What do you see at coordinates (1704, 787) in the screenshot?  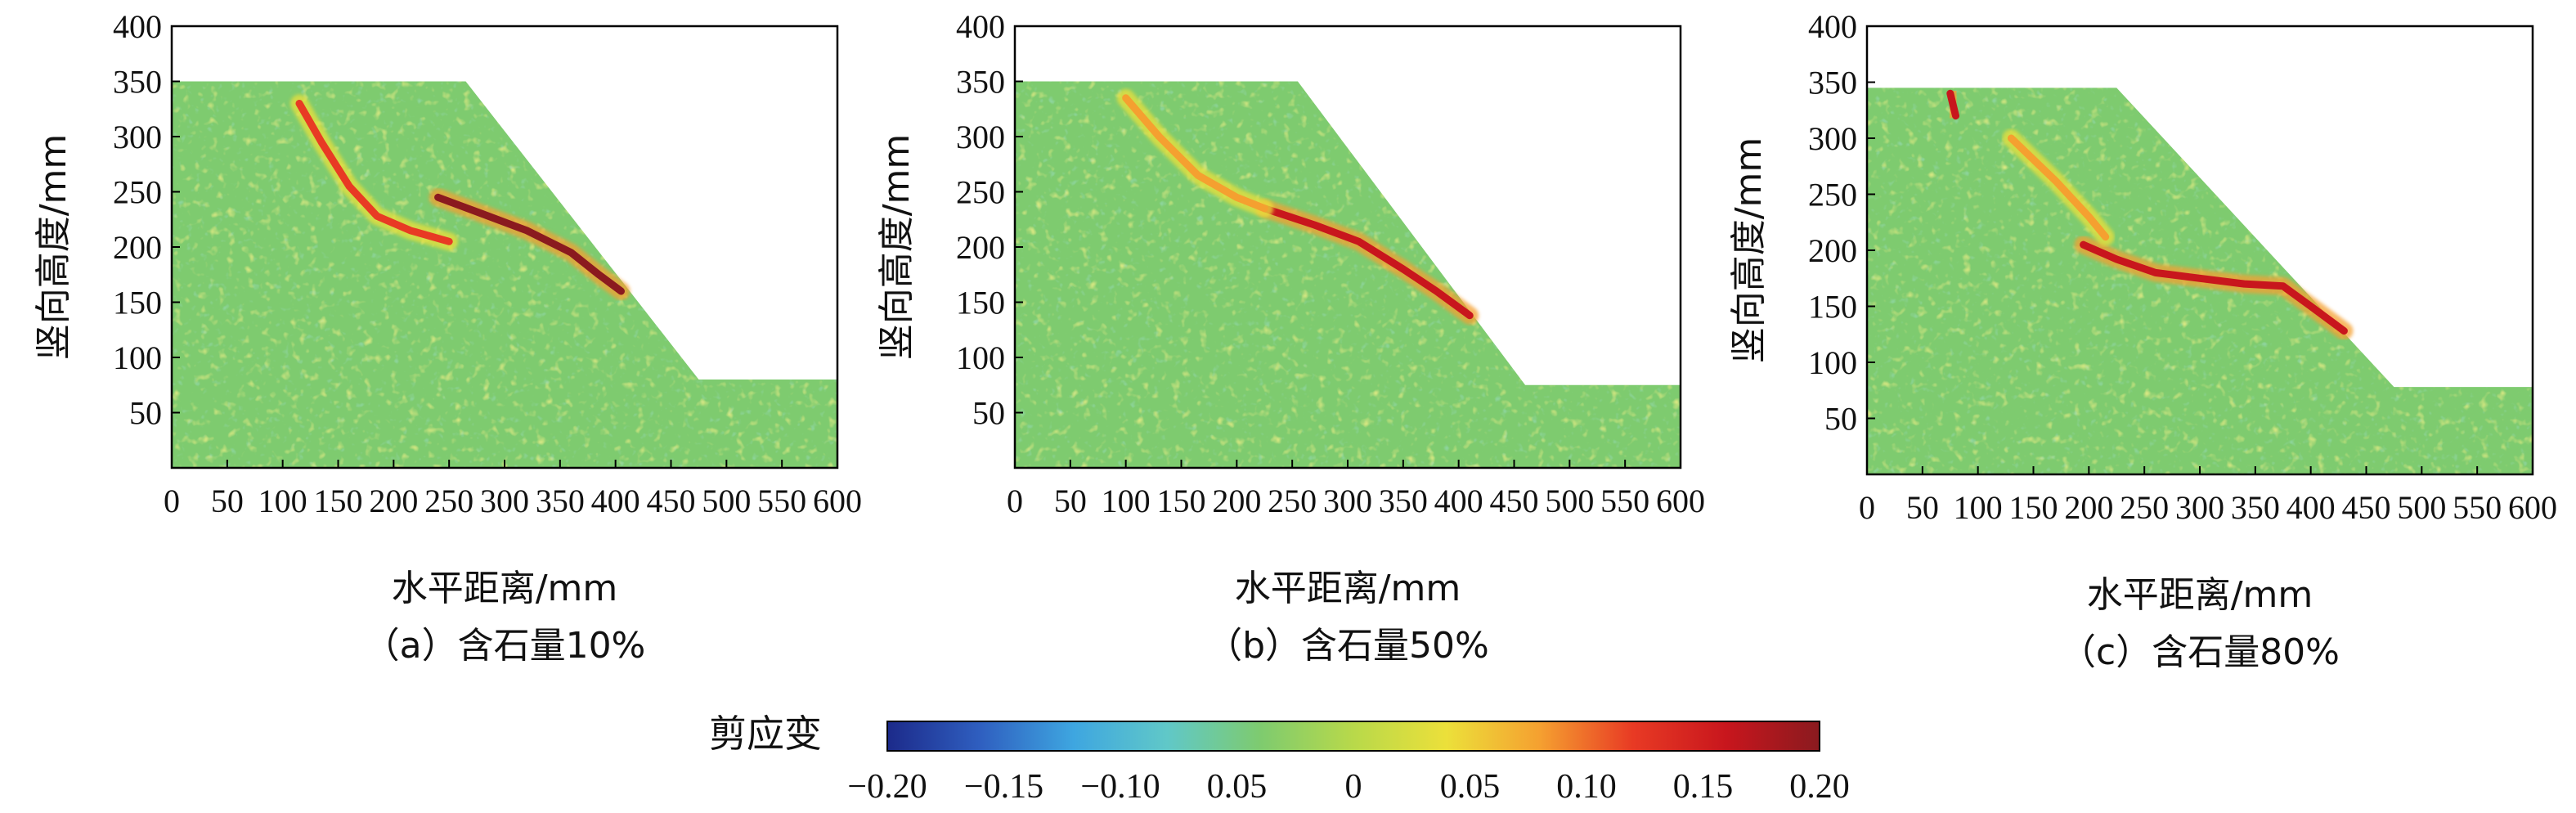 I see `colorbar-tick-label: 0.15` at bounding box center [1704, 787].